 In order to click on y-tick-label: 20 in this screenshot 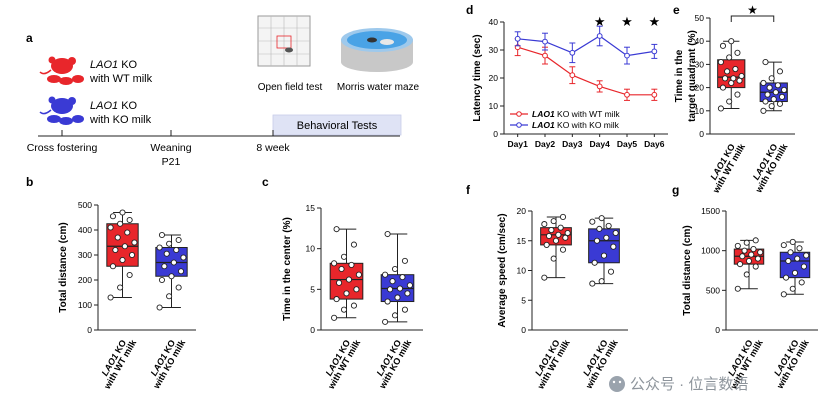, I will do `click(494, 78)`.